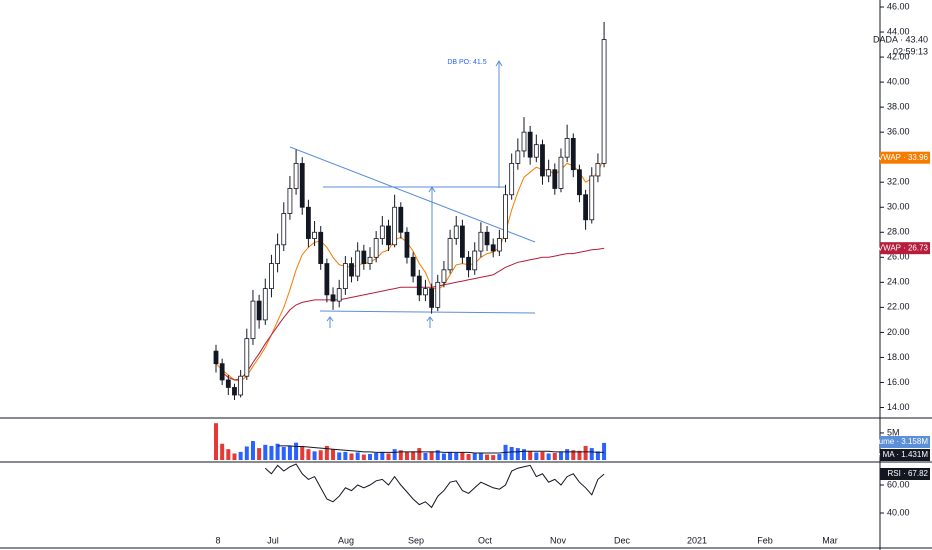 Image resolution: width=932 pixels, height=550 pixels. I want to click on volume-ma-label: Volume MA · 1.431M, so click(891, 454).